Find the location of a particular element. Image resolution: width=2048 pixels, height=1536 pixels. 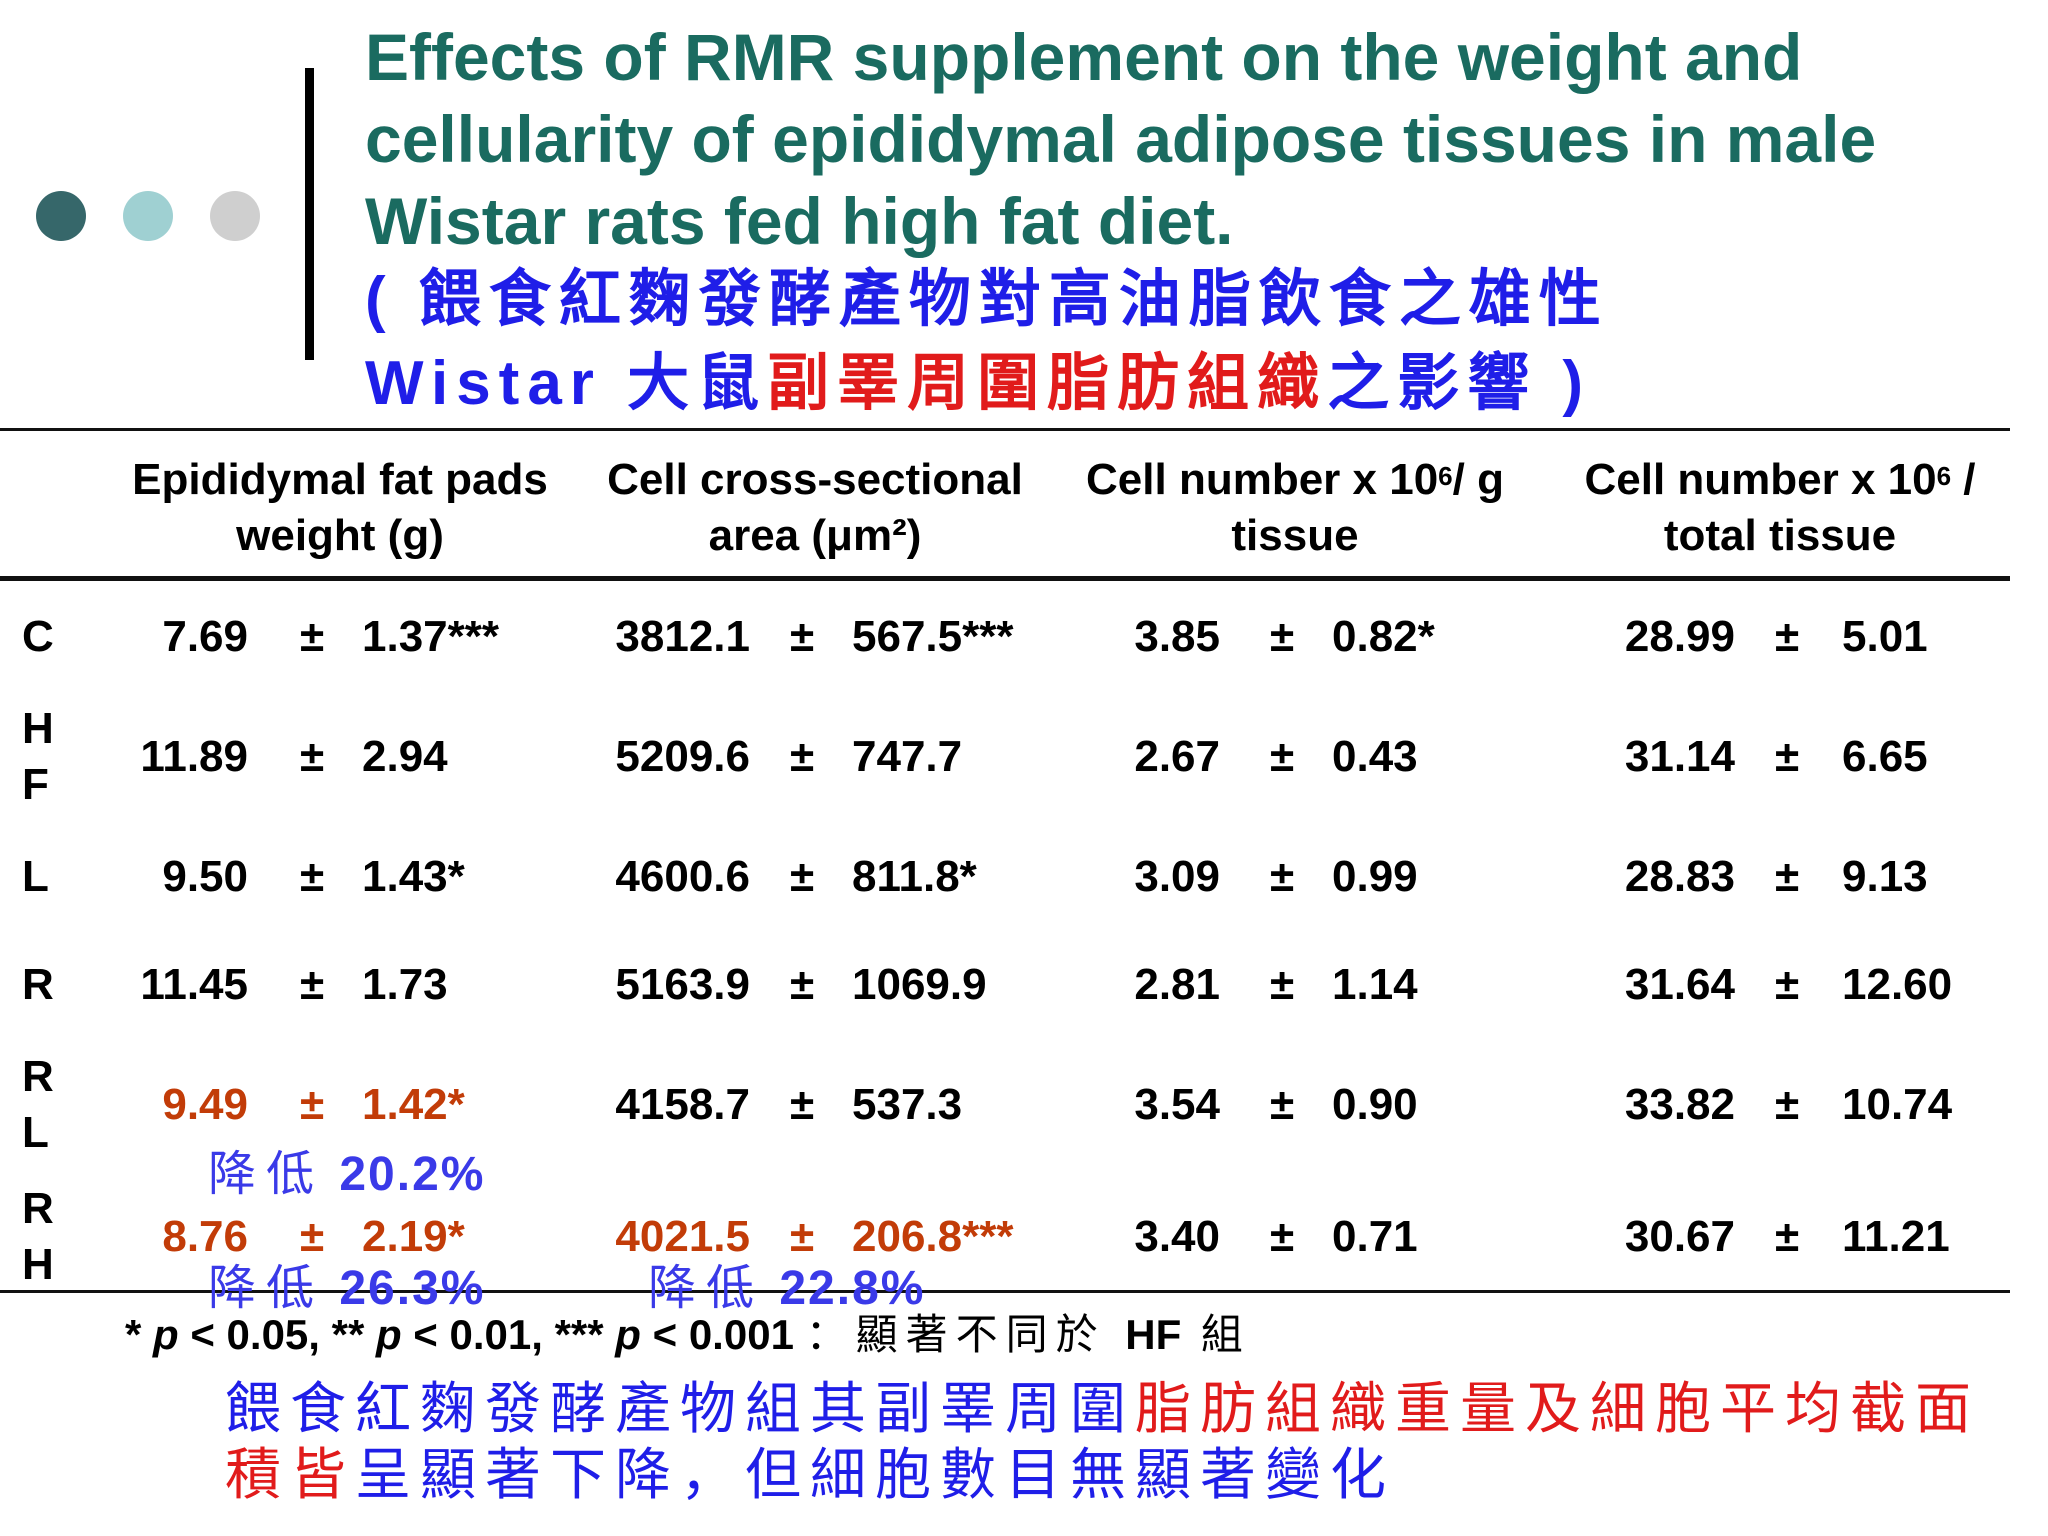

cell-mean: 4158.7 is located at coordinates (682, 1104).